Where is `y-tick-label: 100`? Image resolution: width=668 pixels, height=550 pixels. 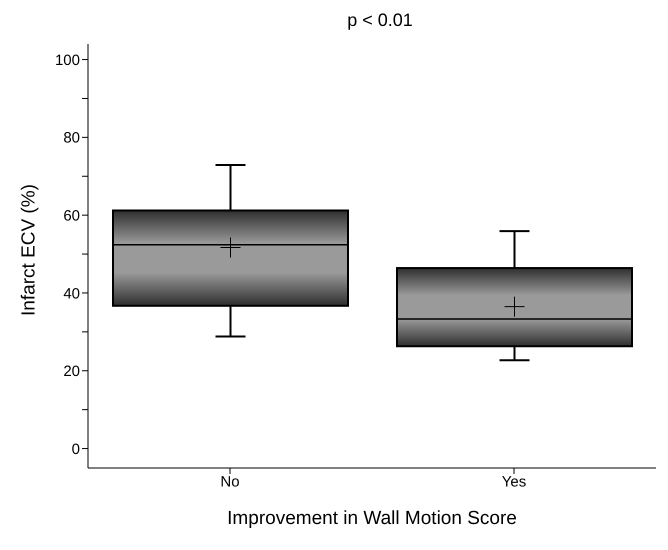 y-tick-label: 100 is located at coordinates (67, 60).